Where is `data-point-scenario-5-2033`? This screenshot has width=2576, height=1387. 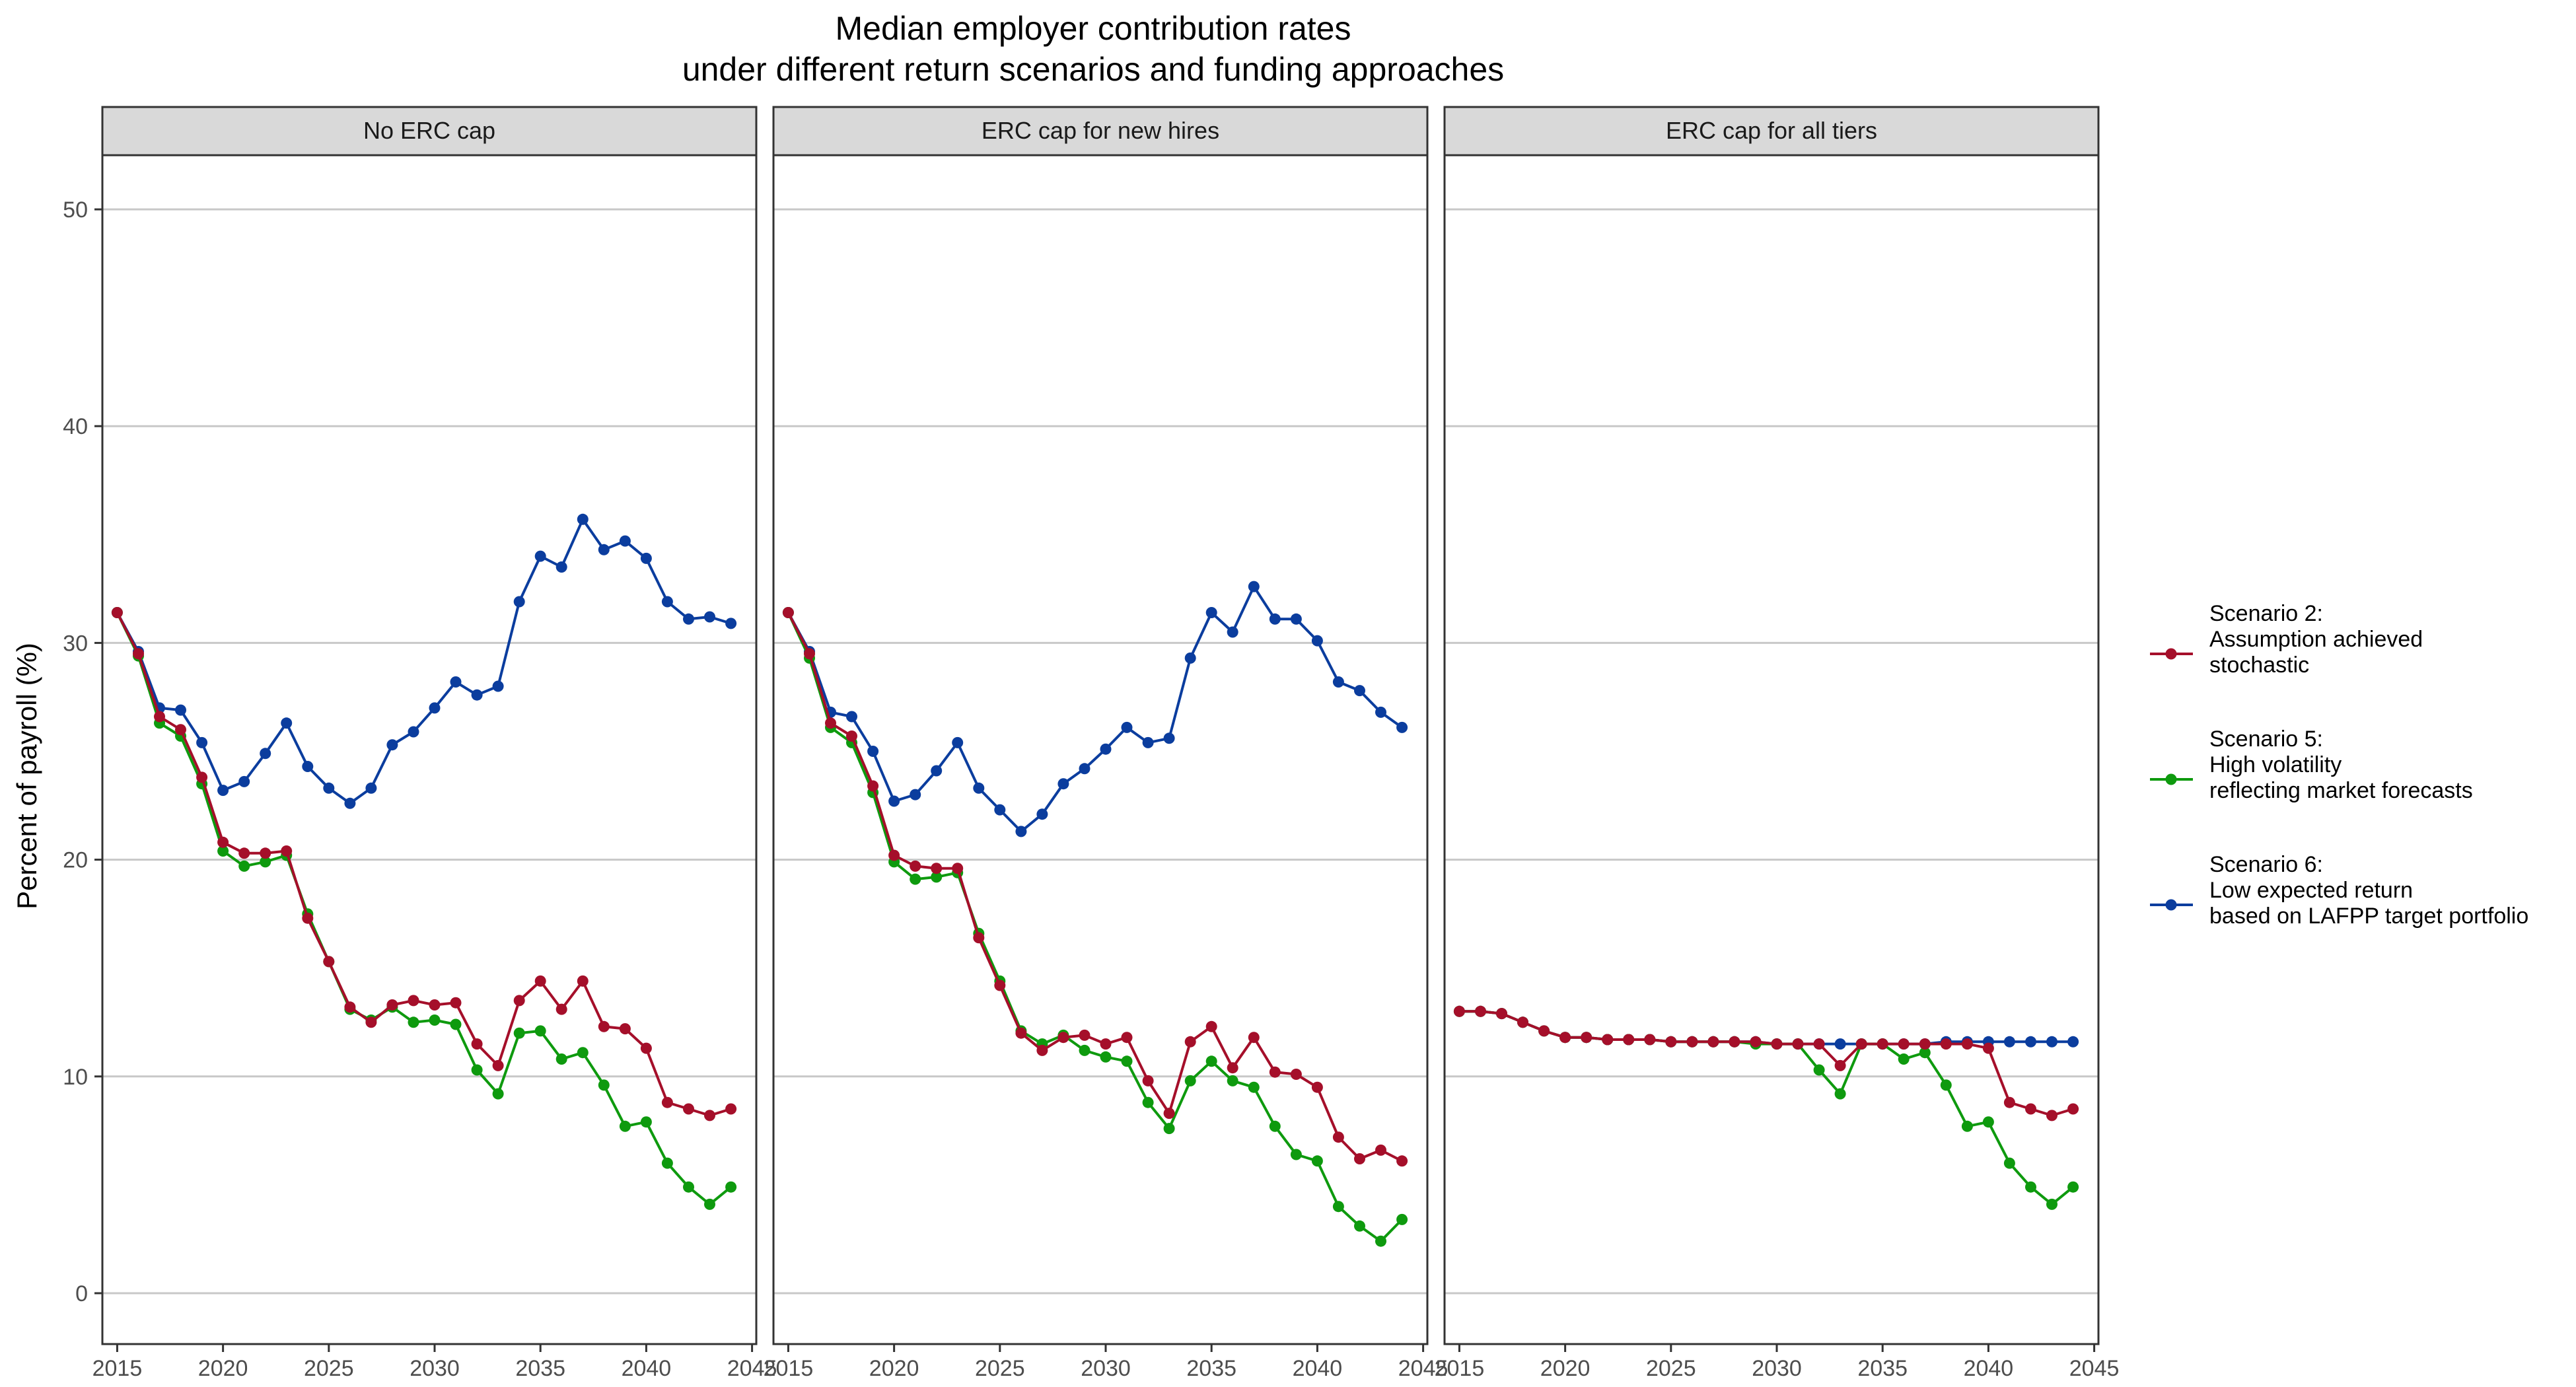
data-point-scenario-5-2033 is located at coordinates (498, 1094).